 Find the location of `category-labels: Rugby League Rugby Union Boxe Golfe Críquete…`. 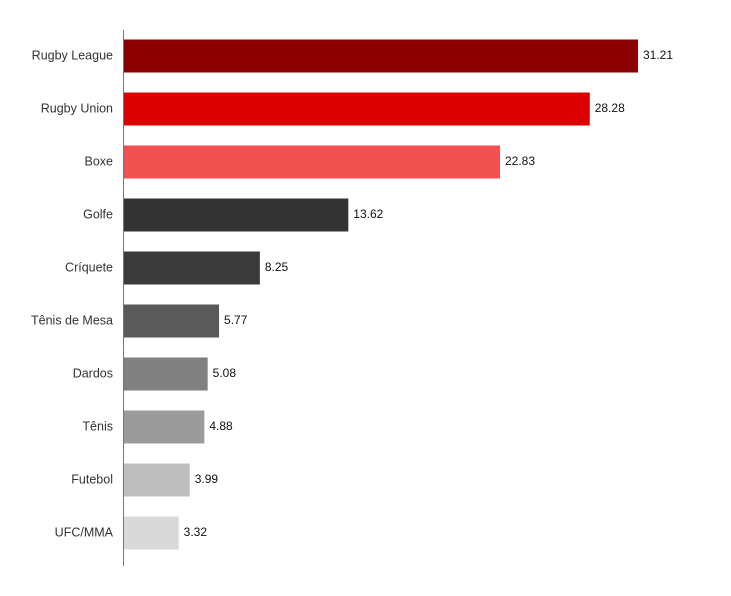

category-labels: Rugby League Rugby Union Boxe Golfe Críquete… is located at coordinates (72, 293).